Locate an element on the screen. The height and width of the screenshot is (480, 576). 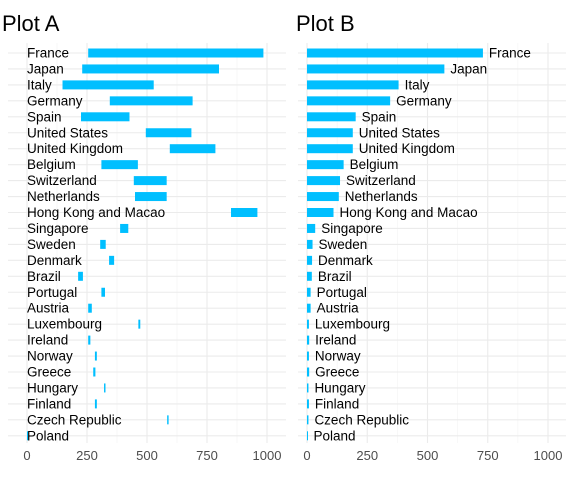
plot-a-x-tick-label: 1000 is located at coordinates (267, 455).